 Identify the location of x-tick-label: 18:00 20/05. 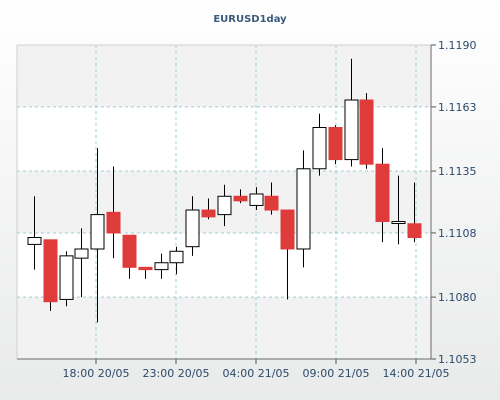
(96, 373).